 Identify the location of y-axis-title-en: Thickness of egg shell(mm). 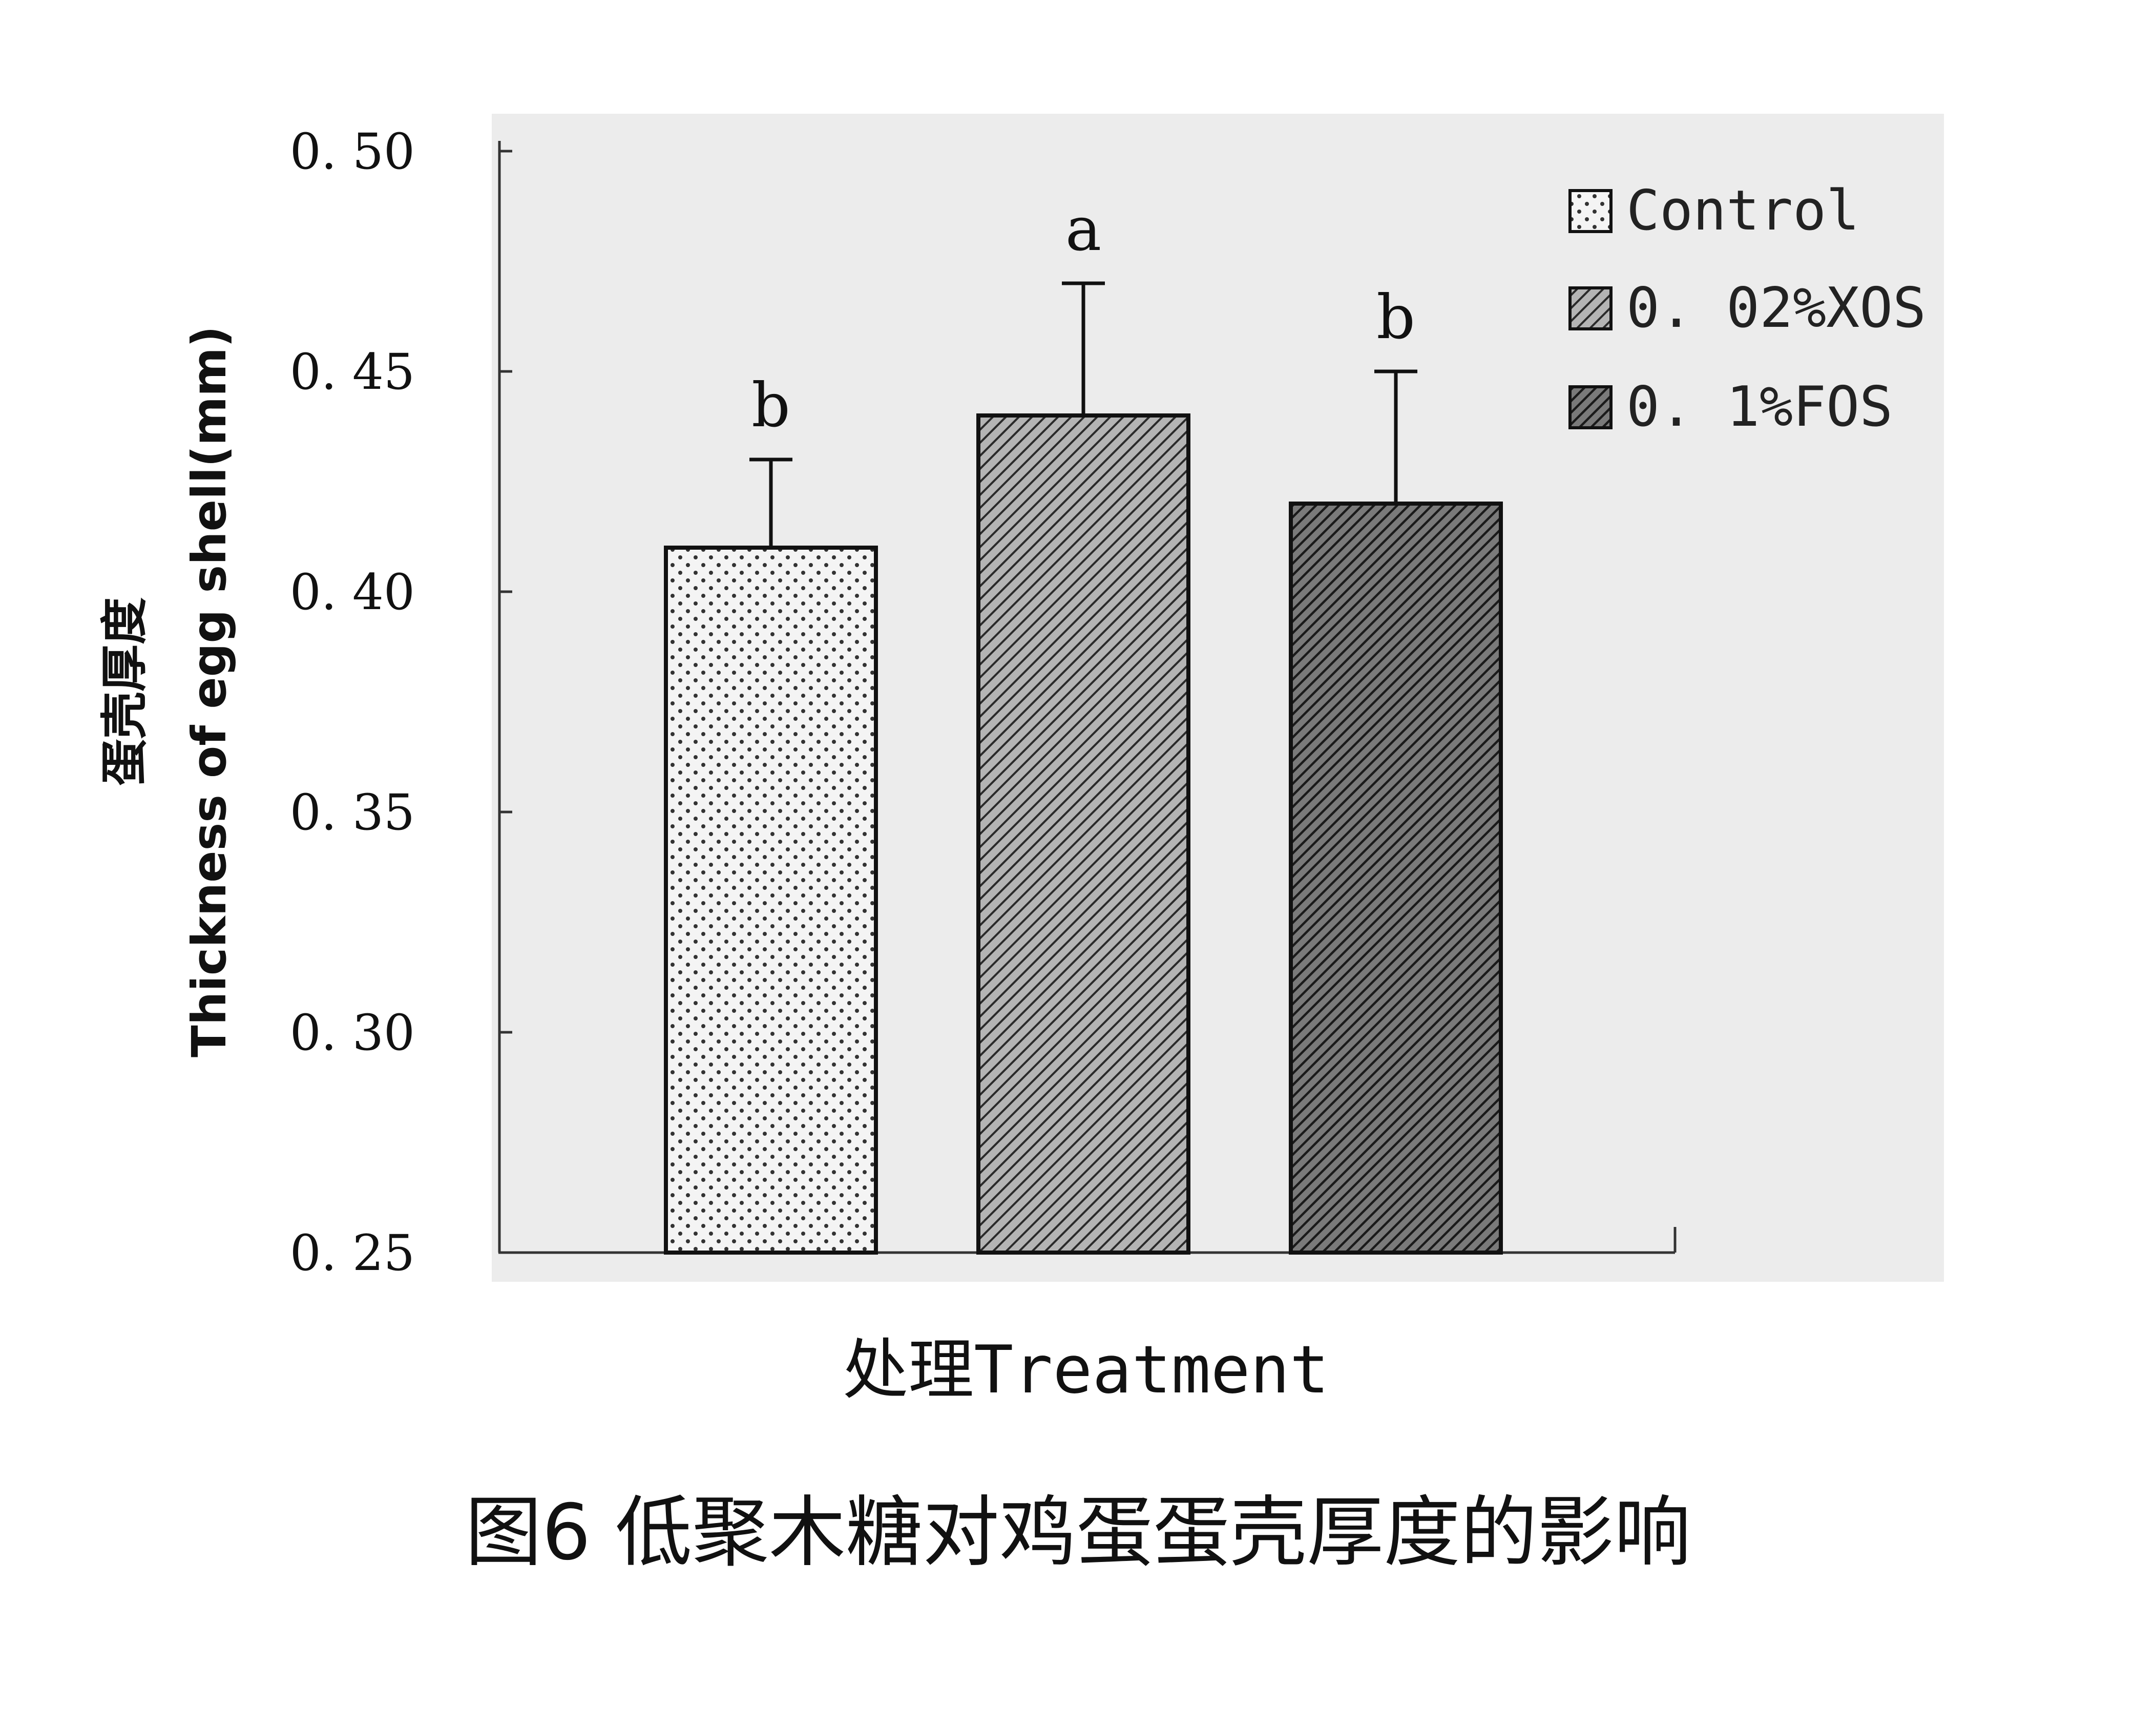
(209, 691).